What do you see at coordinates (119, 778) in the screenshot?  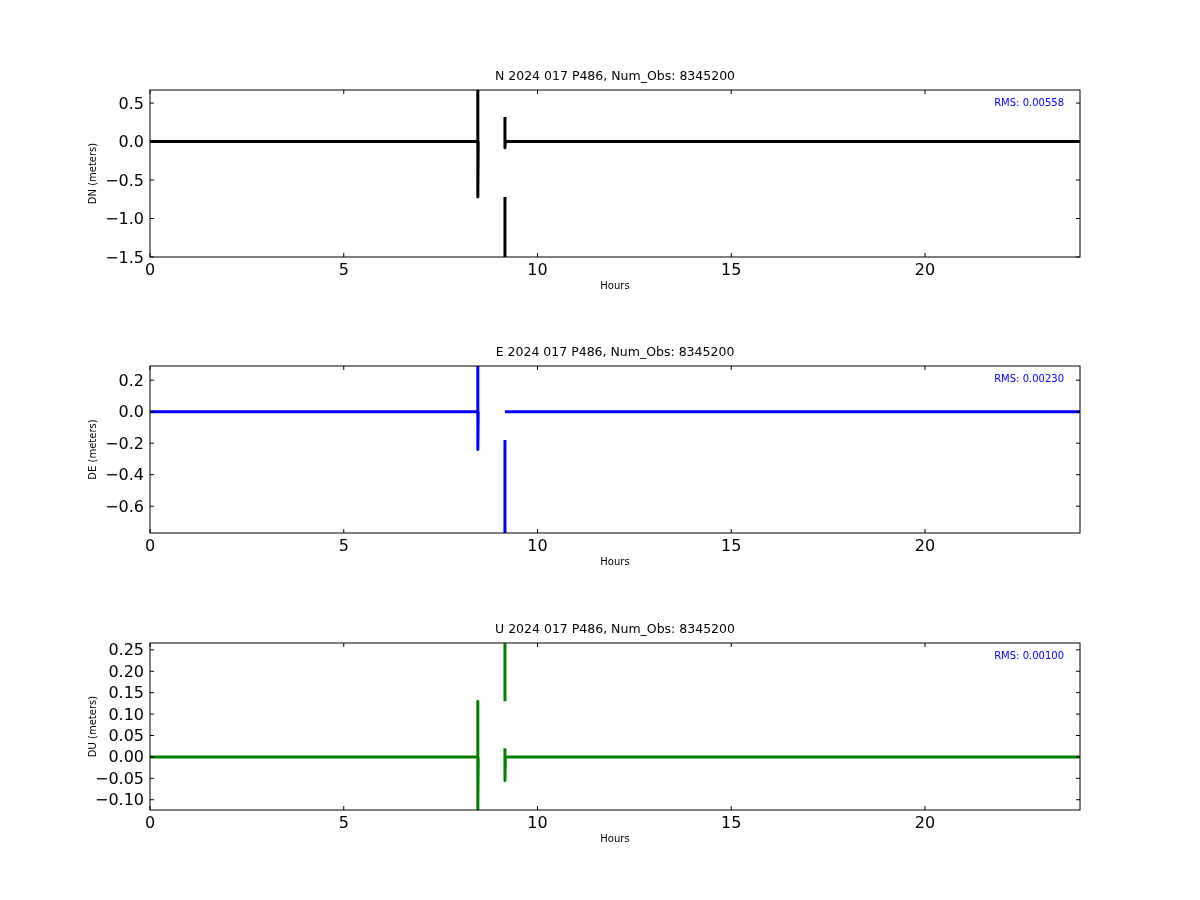 I see `y-tick-label: −0.05` at bounding box center [119, 778].